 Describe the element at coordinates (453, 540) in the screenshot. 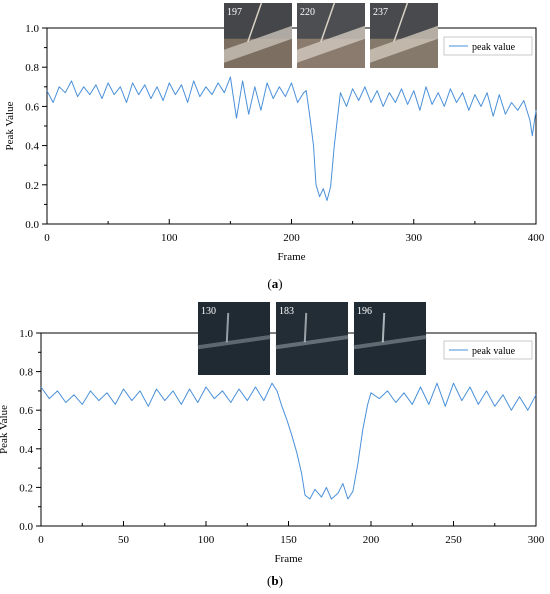

I see `x-tick-label: 250` at that location.